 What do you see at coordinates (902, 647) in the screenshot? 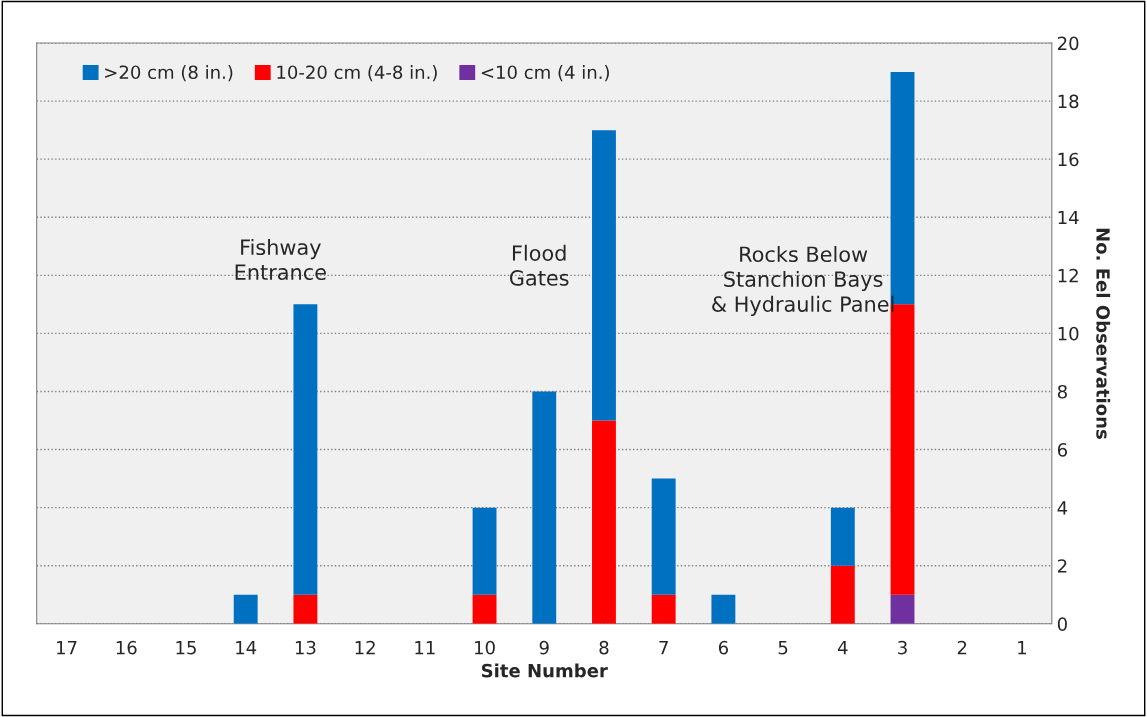
I see `x-tick-label: 3` at bounding box center [902, 647].